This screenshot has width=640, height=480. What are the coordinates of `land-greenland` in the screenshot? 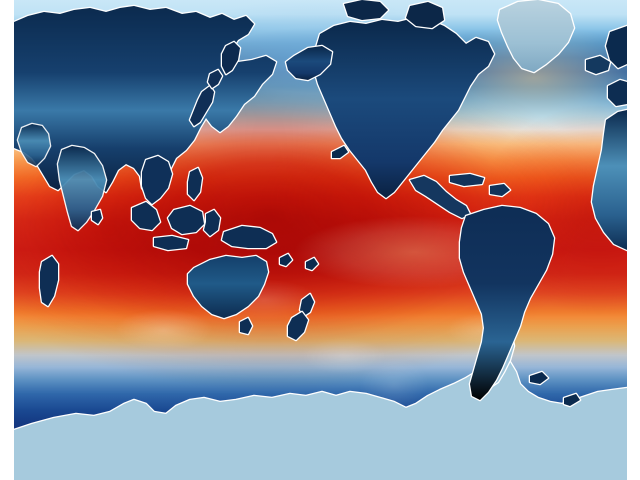 It's located at (536, 37).